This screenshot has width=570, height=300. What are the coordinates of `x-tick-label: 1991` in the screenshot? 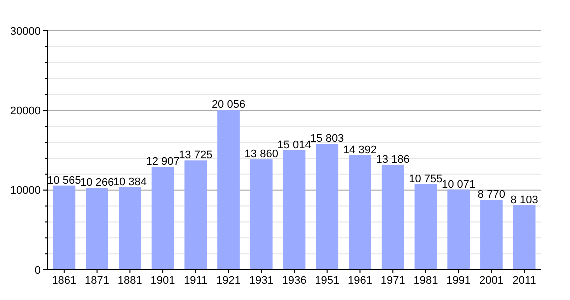 It's located at (459, 281).